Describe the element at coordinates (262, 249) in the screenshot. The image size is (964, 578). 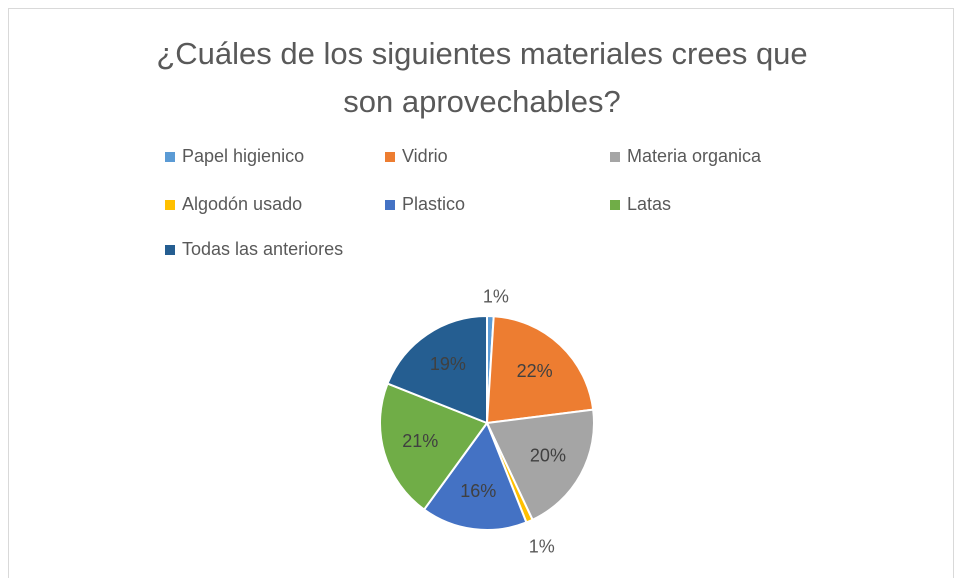
I see `legend-label: Todas las anteriores` at that location.